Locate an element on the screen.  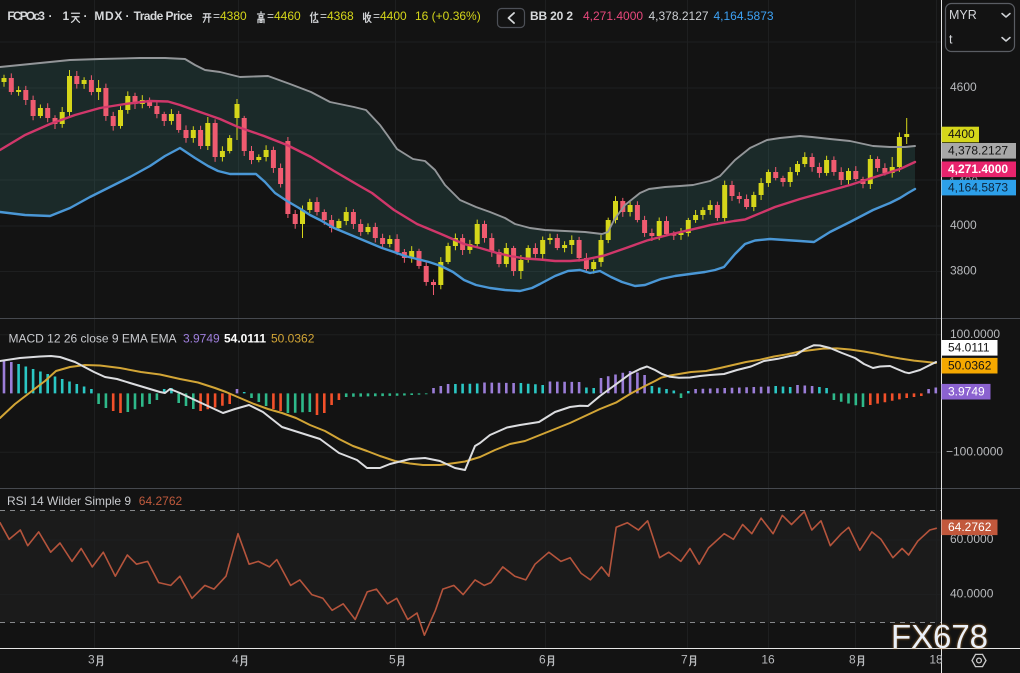
svg-text: FCPOc3 is located at coordinates (26, 16).